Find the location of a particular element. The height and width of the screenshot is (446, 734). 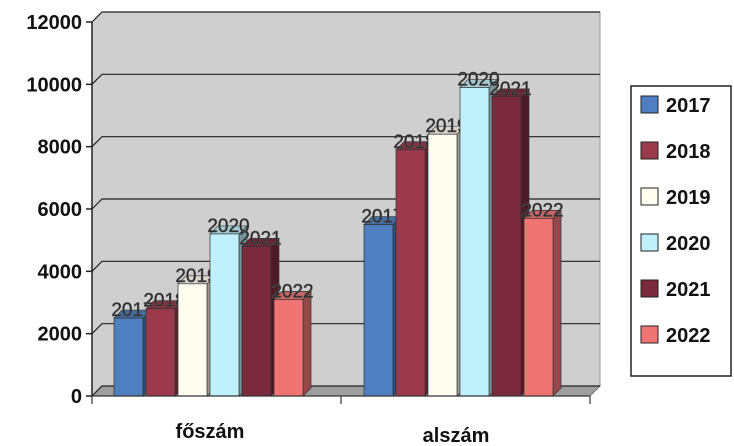

legend-item: 2022 is located at coordinates (675, 336).